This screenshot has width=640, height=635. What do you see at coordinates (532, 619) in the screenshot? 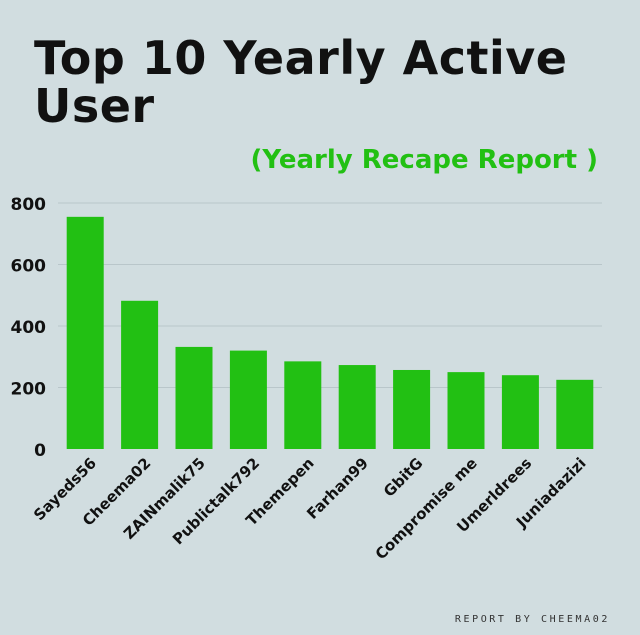
I see `report-credit: REPORT BY CHEEMA02` at bounding box center [532, 619].